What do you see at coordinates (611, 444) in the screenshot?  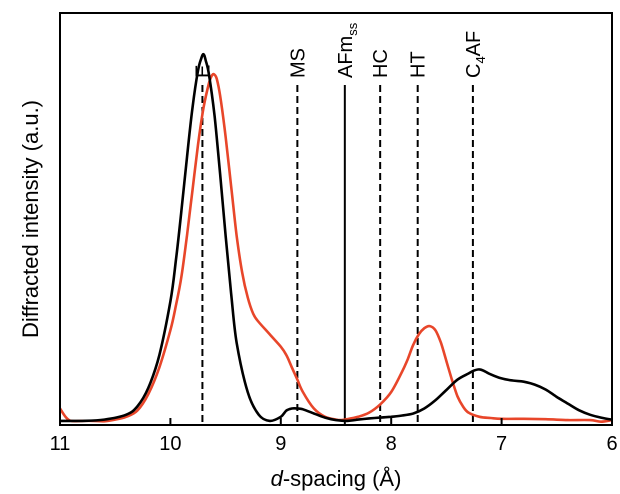 I see `x-tick-label-5: 6` at bounding box center [611, 444].